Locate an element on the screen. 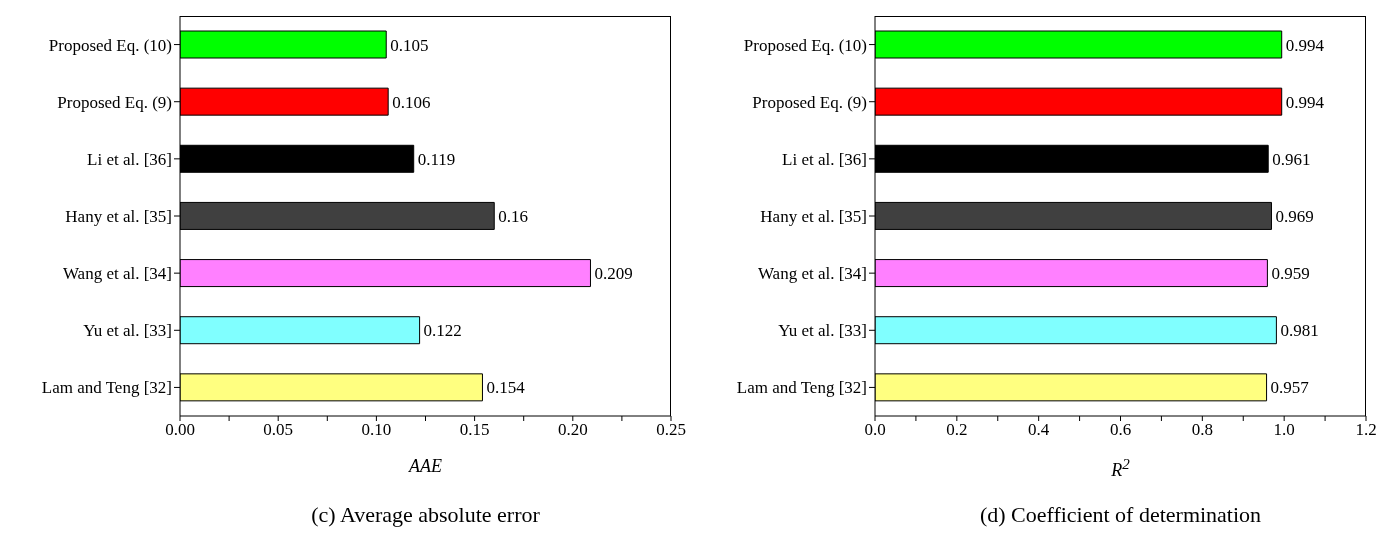 This screenshot has width=1397, height=541. x-tick-label: 0.8 is located at coordinates (1202, 430).